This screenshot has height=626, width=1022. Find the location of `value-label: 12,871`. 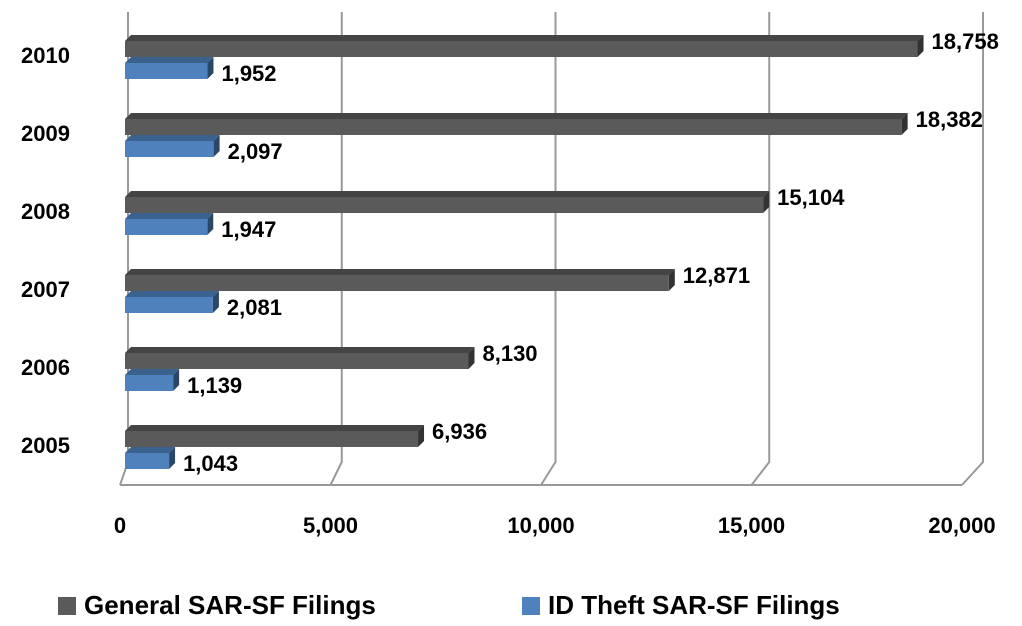

value-label: 12,871 is located at coordinates (716, 275).